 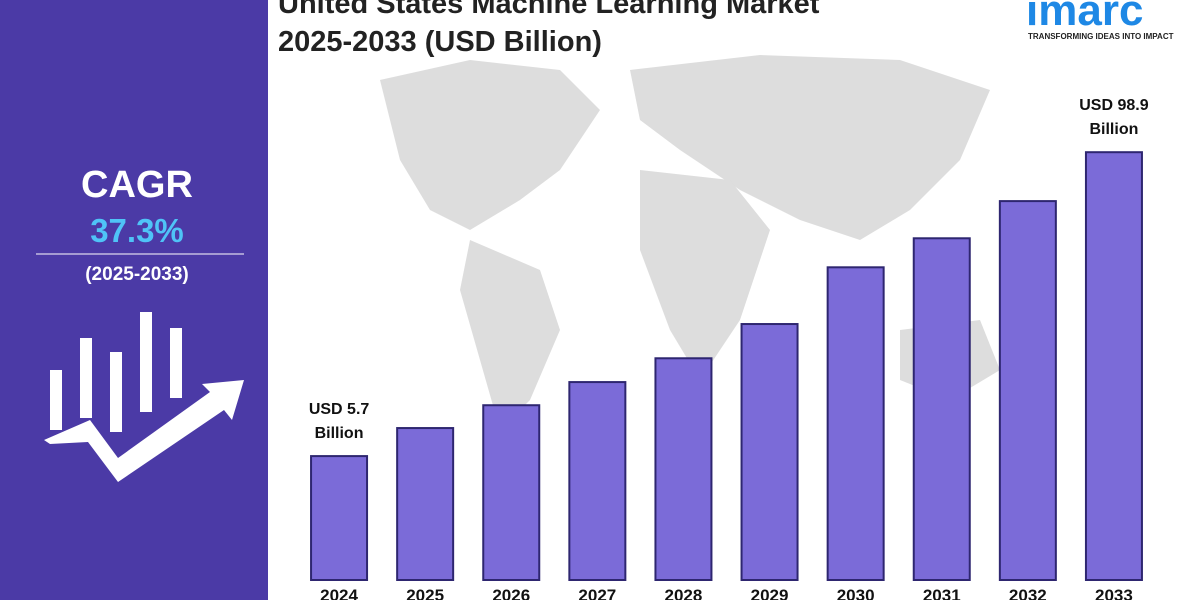 What do you see at coordinates (597, 593) in the screenshot?
I see `x-tick-label: 2027` at bounding box center [597, 593].